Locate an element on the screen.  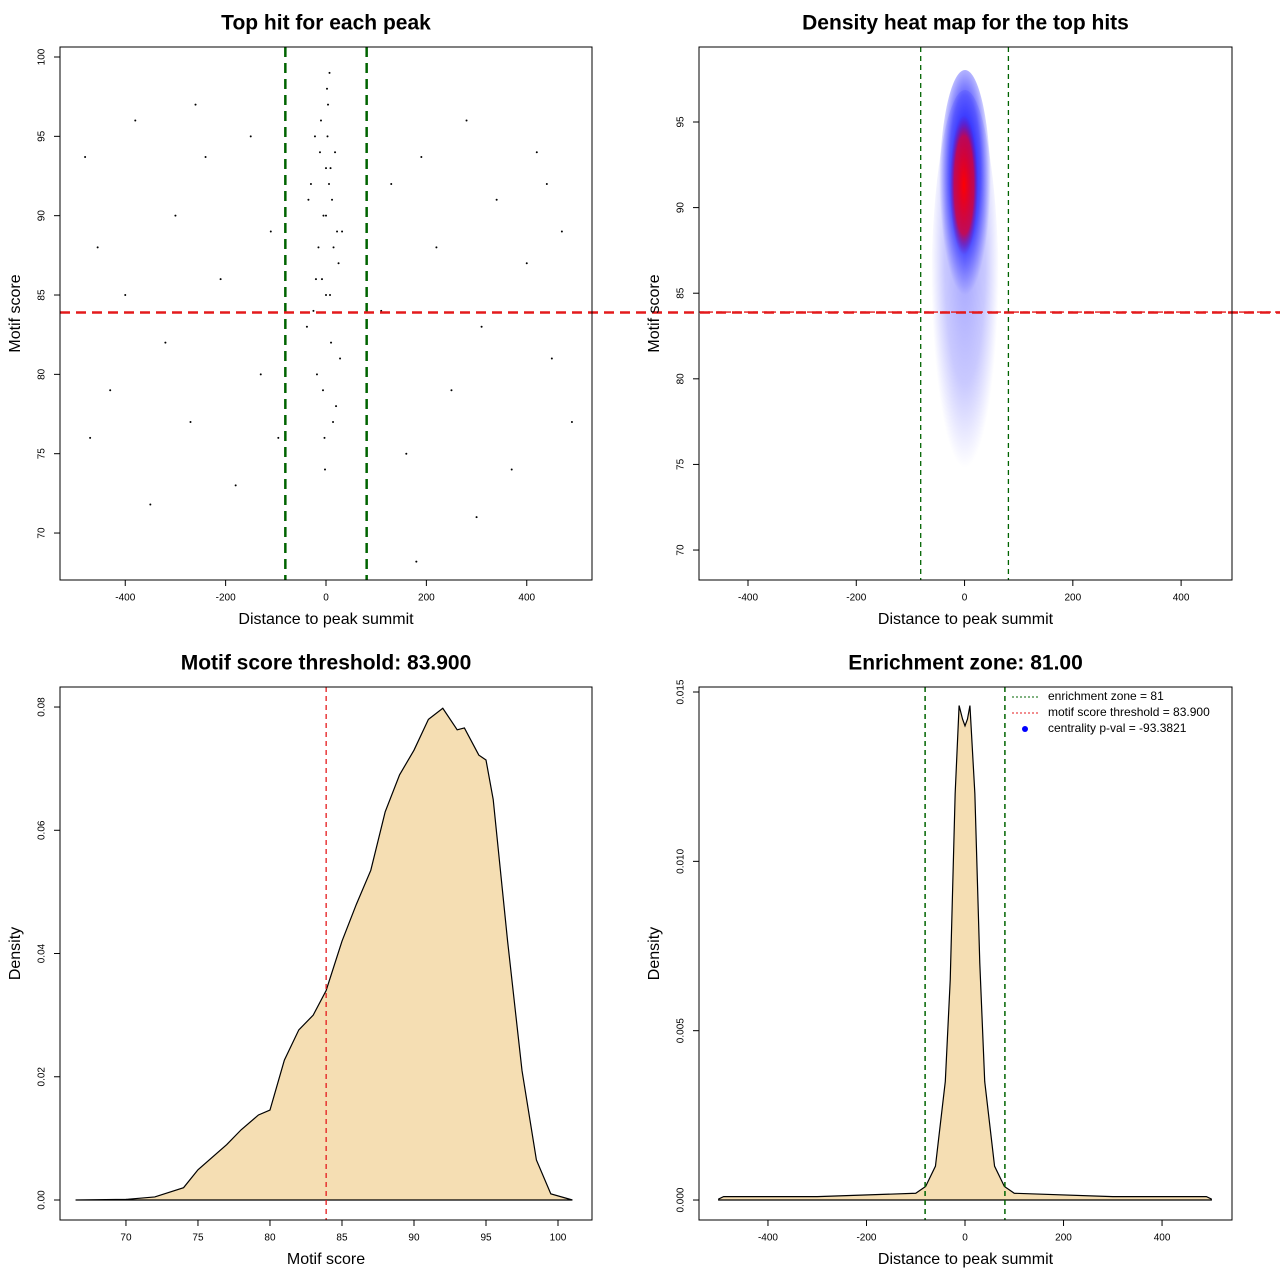
y-axis-label: Motif score is located at coordinates (15, 313).